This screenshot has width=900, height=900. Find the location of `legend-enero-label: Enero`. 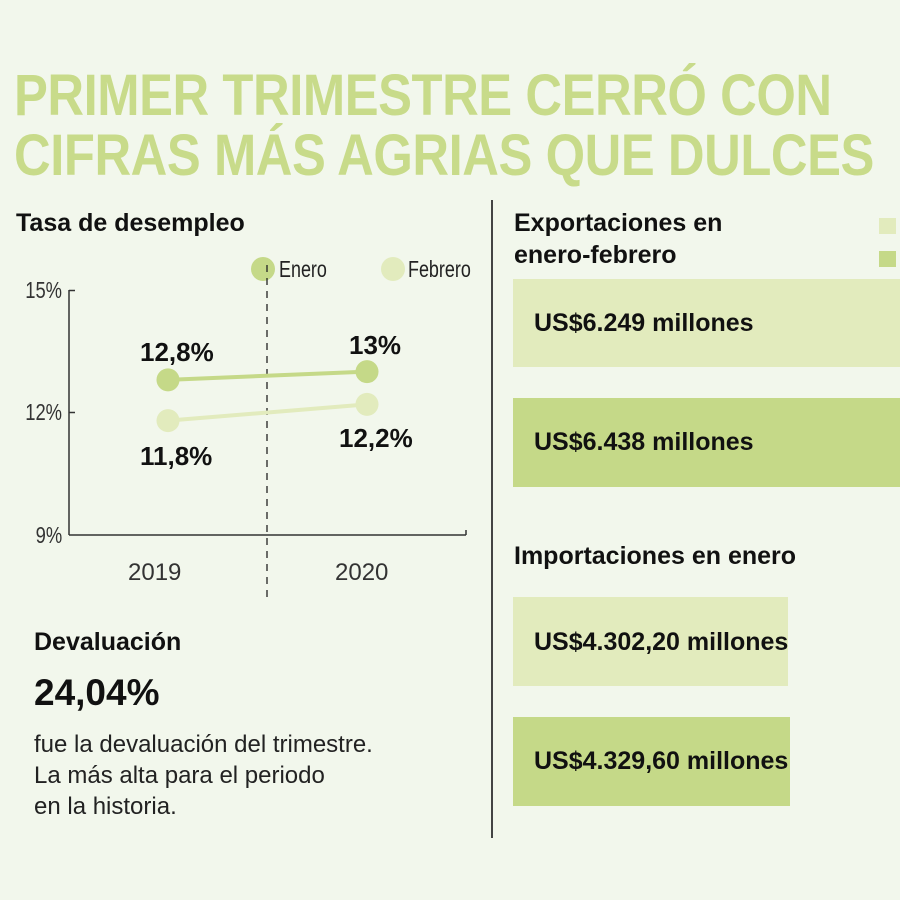

legend-enero-label: Enero is located at coordinates (303, 269).